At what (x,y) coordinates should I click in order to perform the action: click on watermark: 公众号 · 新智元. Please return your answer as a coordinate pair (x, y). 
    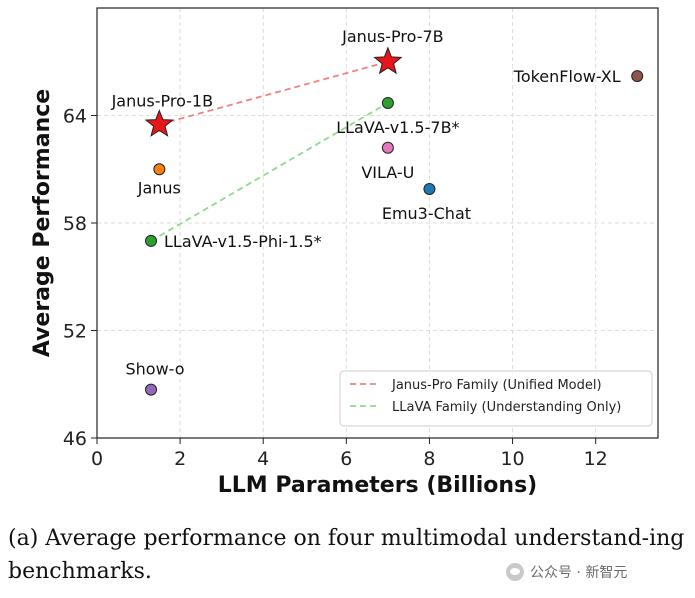
    Looking at the image, I should click on (598, 572).